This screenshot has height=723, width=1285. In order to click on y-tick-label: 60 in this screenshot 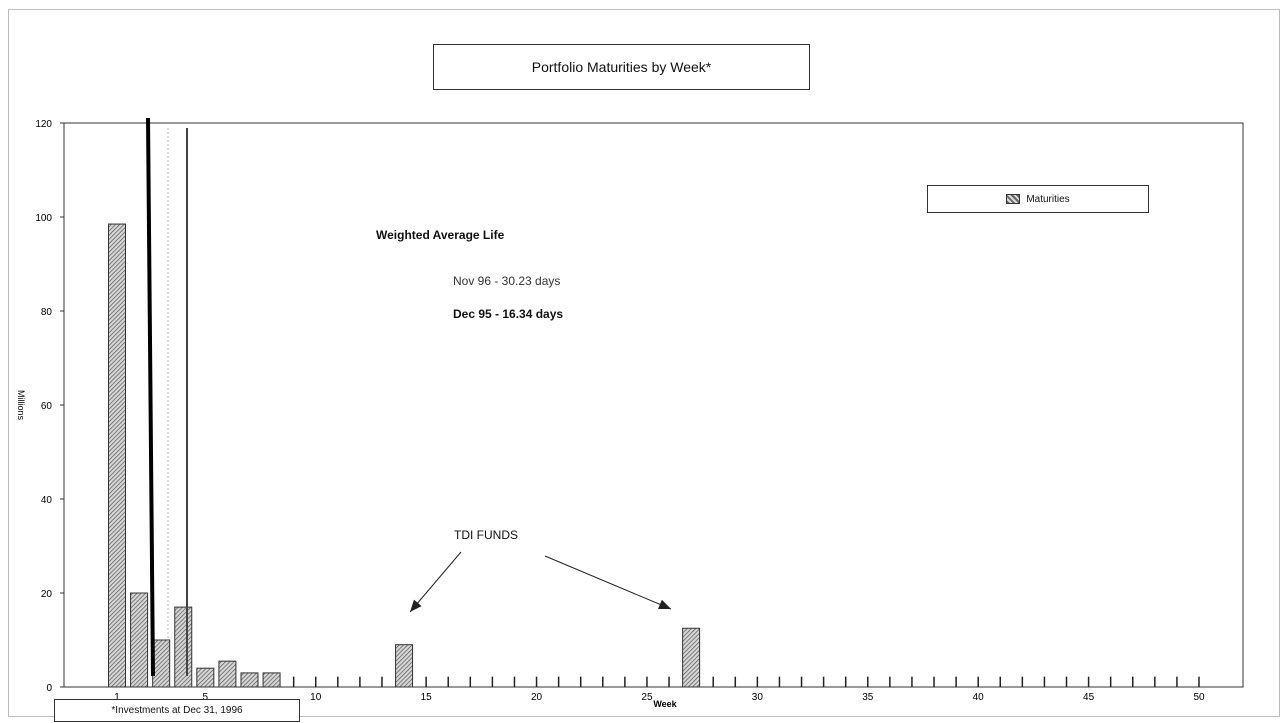, I will do `click(47, 406)`.